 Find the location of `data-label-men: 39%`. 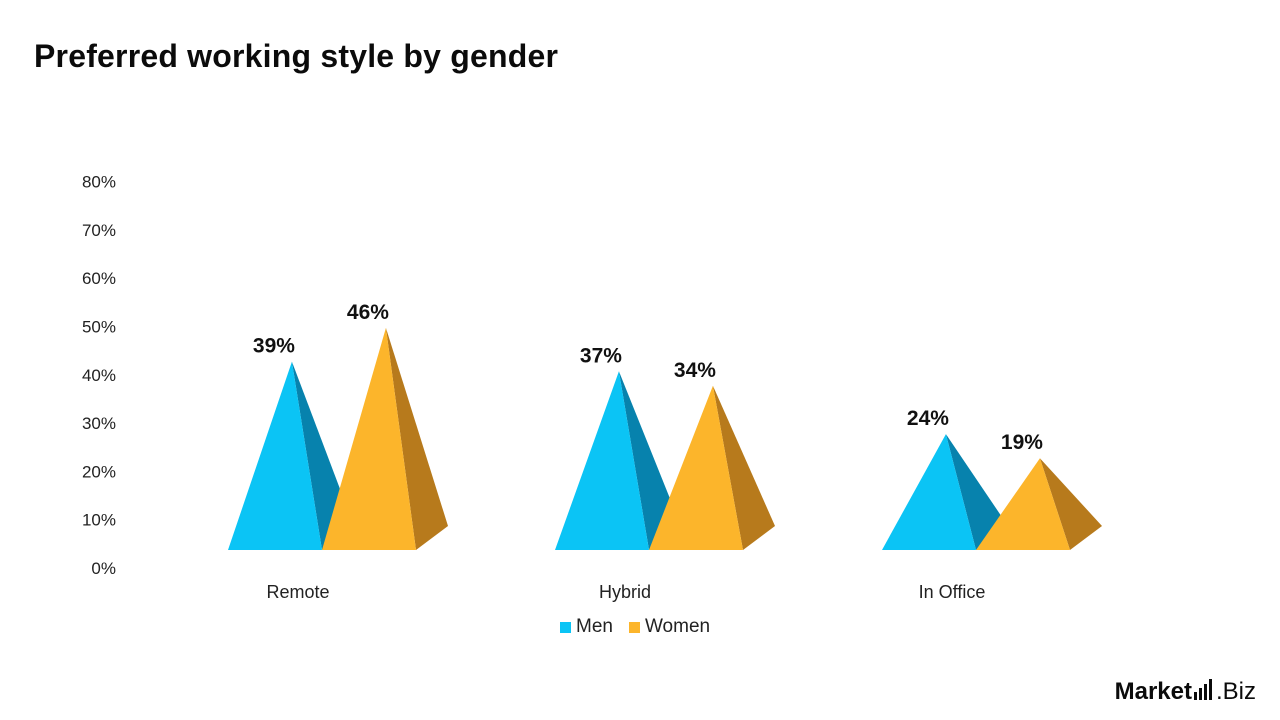

data-label-men: 39% is located at coordinates (274, 346).